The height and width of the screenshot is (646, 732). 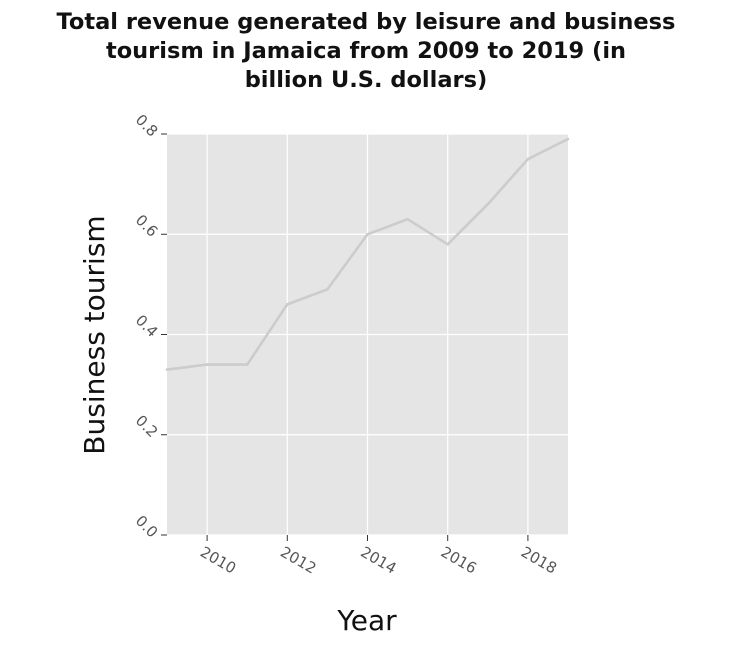 I want to click on x-tick-label: 2014, so click(x=379, y=560).